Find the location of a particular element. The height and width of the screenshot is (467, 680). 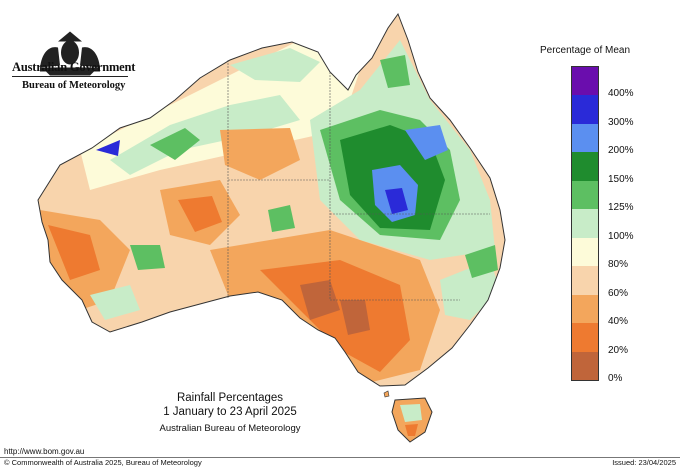

map-organisation: Australian Bureau of Meteorology is located at coordinates (230, 428).